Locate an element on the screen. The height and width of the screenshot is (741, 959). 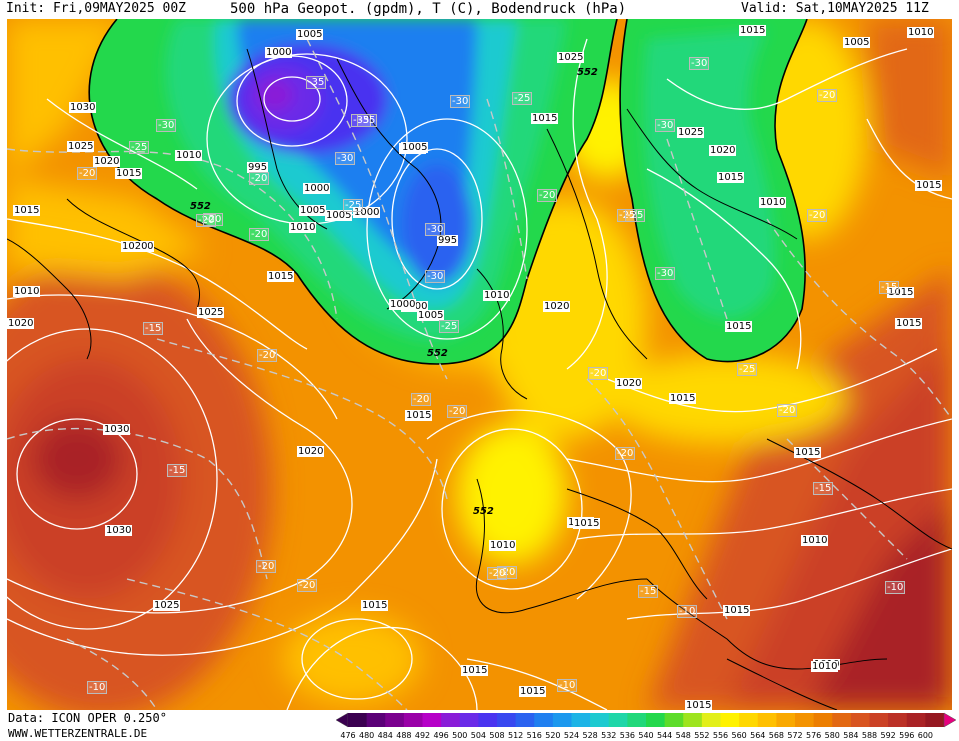
legend-tick-label: 588 is located at coordinates (869, 735).